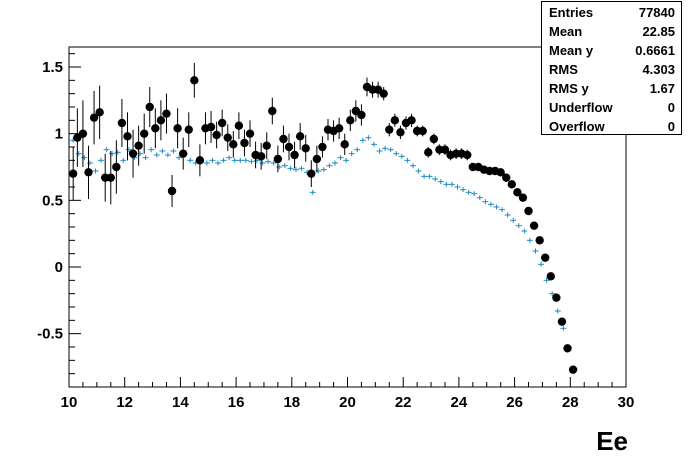  What do you see at coordinates (611, 12) in the screenshot?
I see `stat-entries: Entries 77840` at bounding box center [611, 12].